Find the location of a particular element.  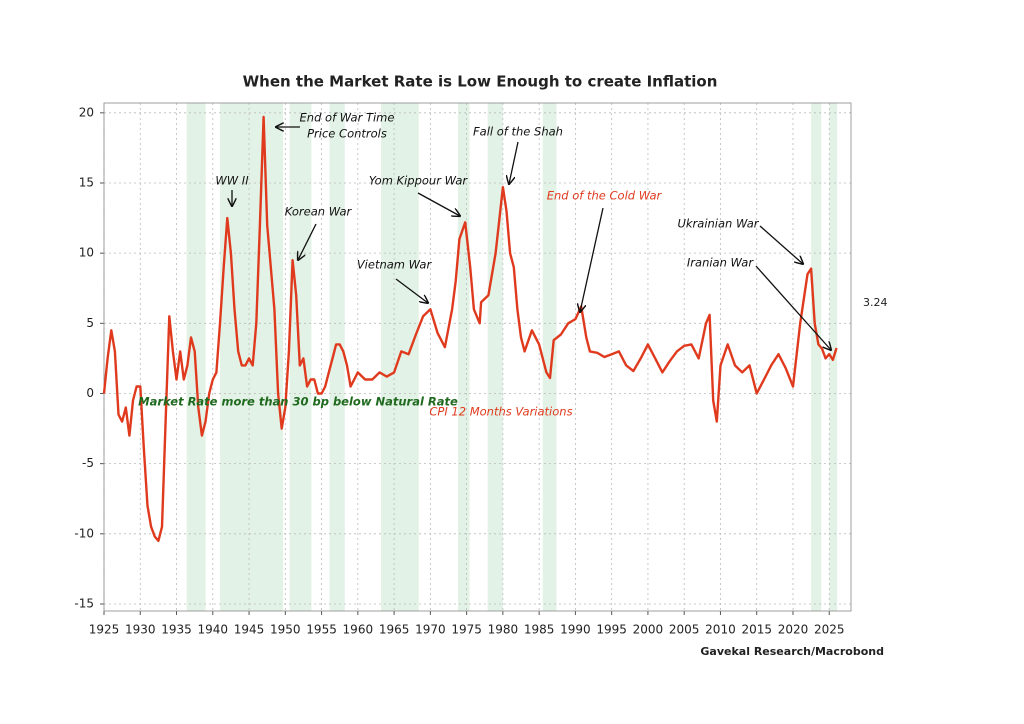

x-tick-label: 1975 is located at coordinates (466, 630).